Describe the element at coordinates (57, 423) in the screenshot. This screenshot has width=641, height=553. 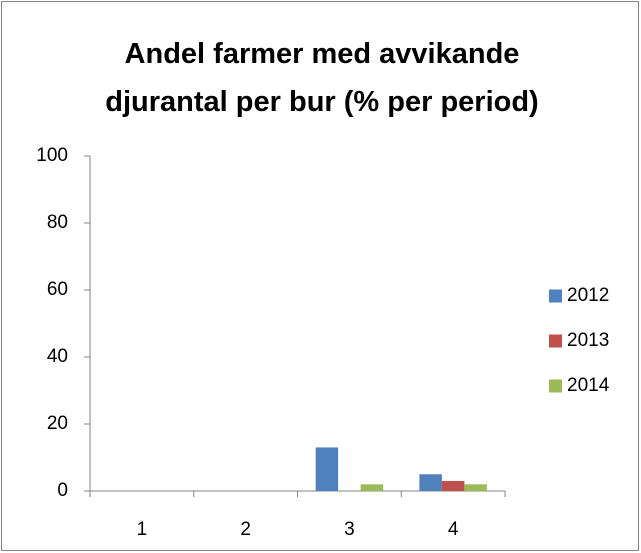
I see `y-tick-label: 20` at that location.